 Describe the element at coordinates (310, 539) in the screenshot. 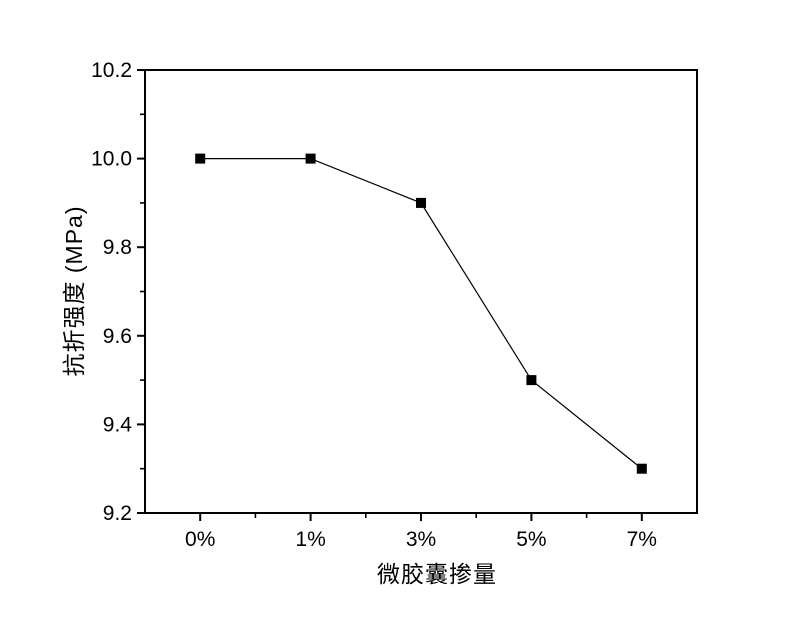

I see `x-tick-label: 1%` at that location.